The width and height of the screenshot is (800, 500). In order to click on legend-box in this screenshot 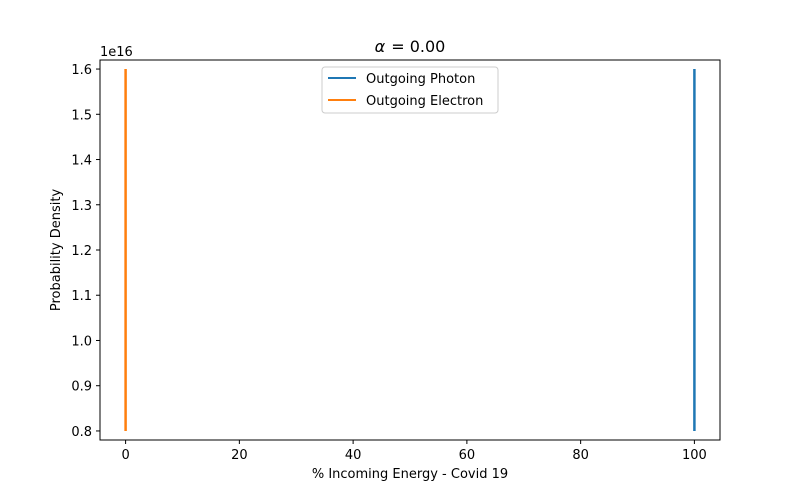, I will do `click(410, 90)`.